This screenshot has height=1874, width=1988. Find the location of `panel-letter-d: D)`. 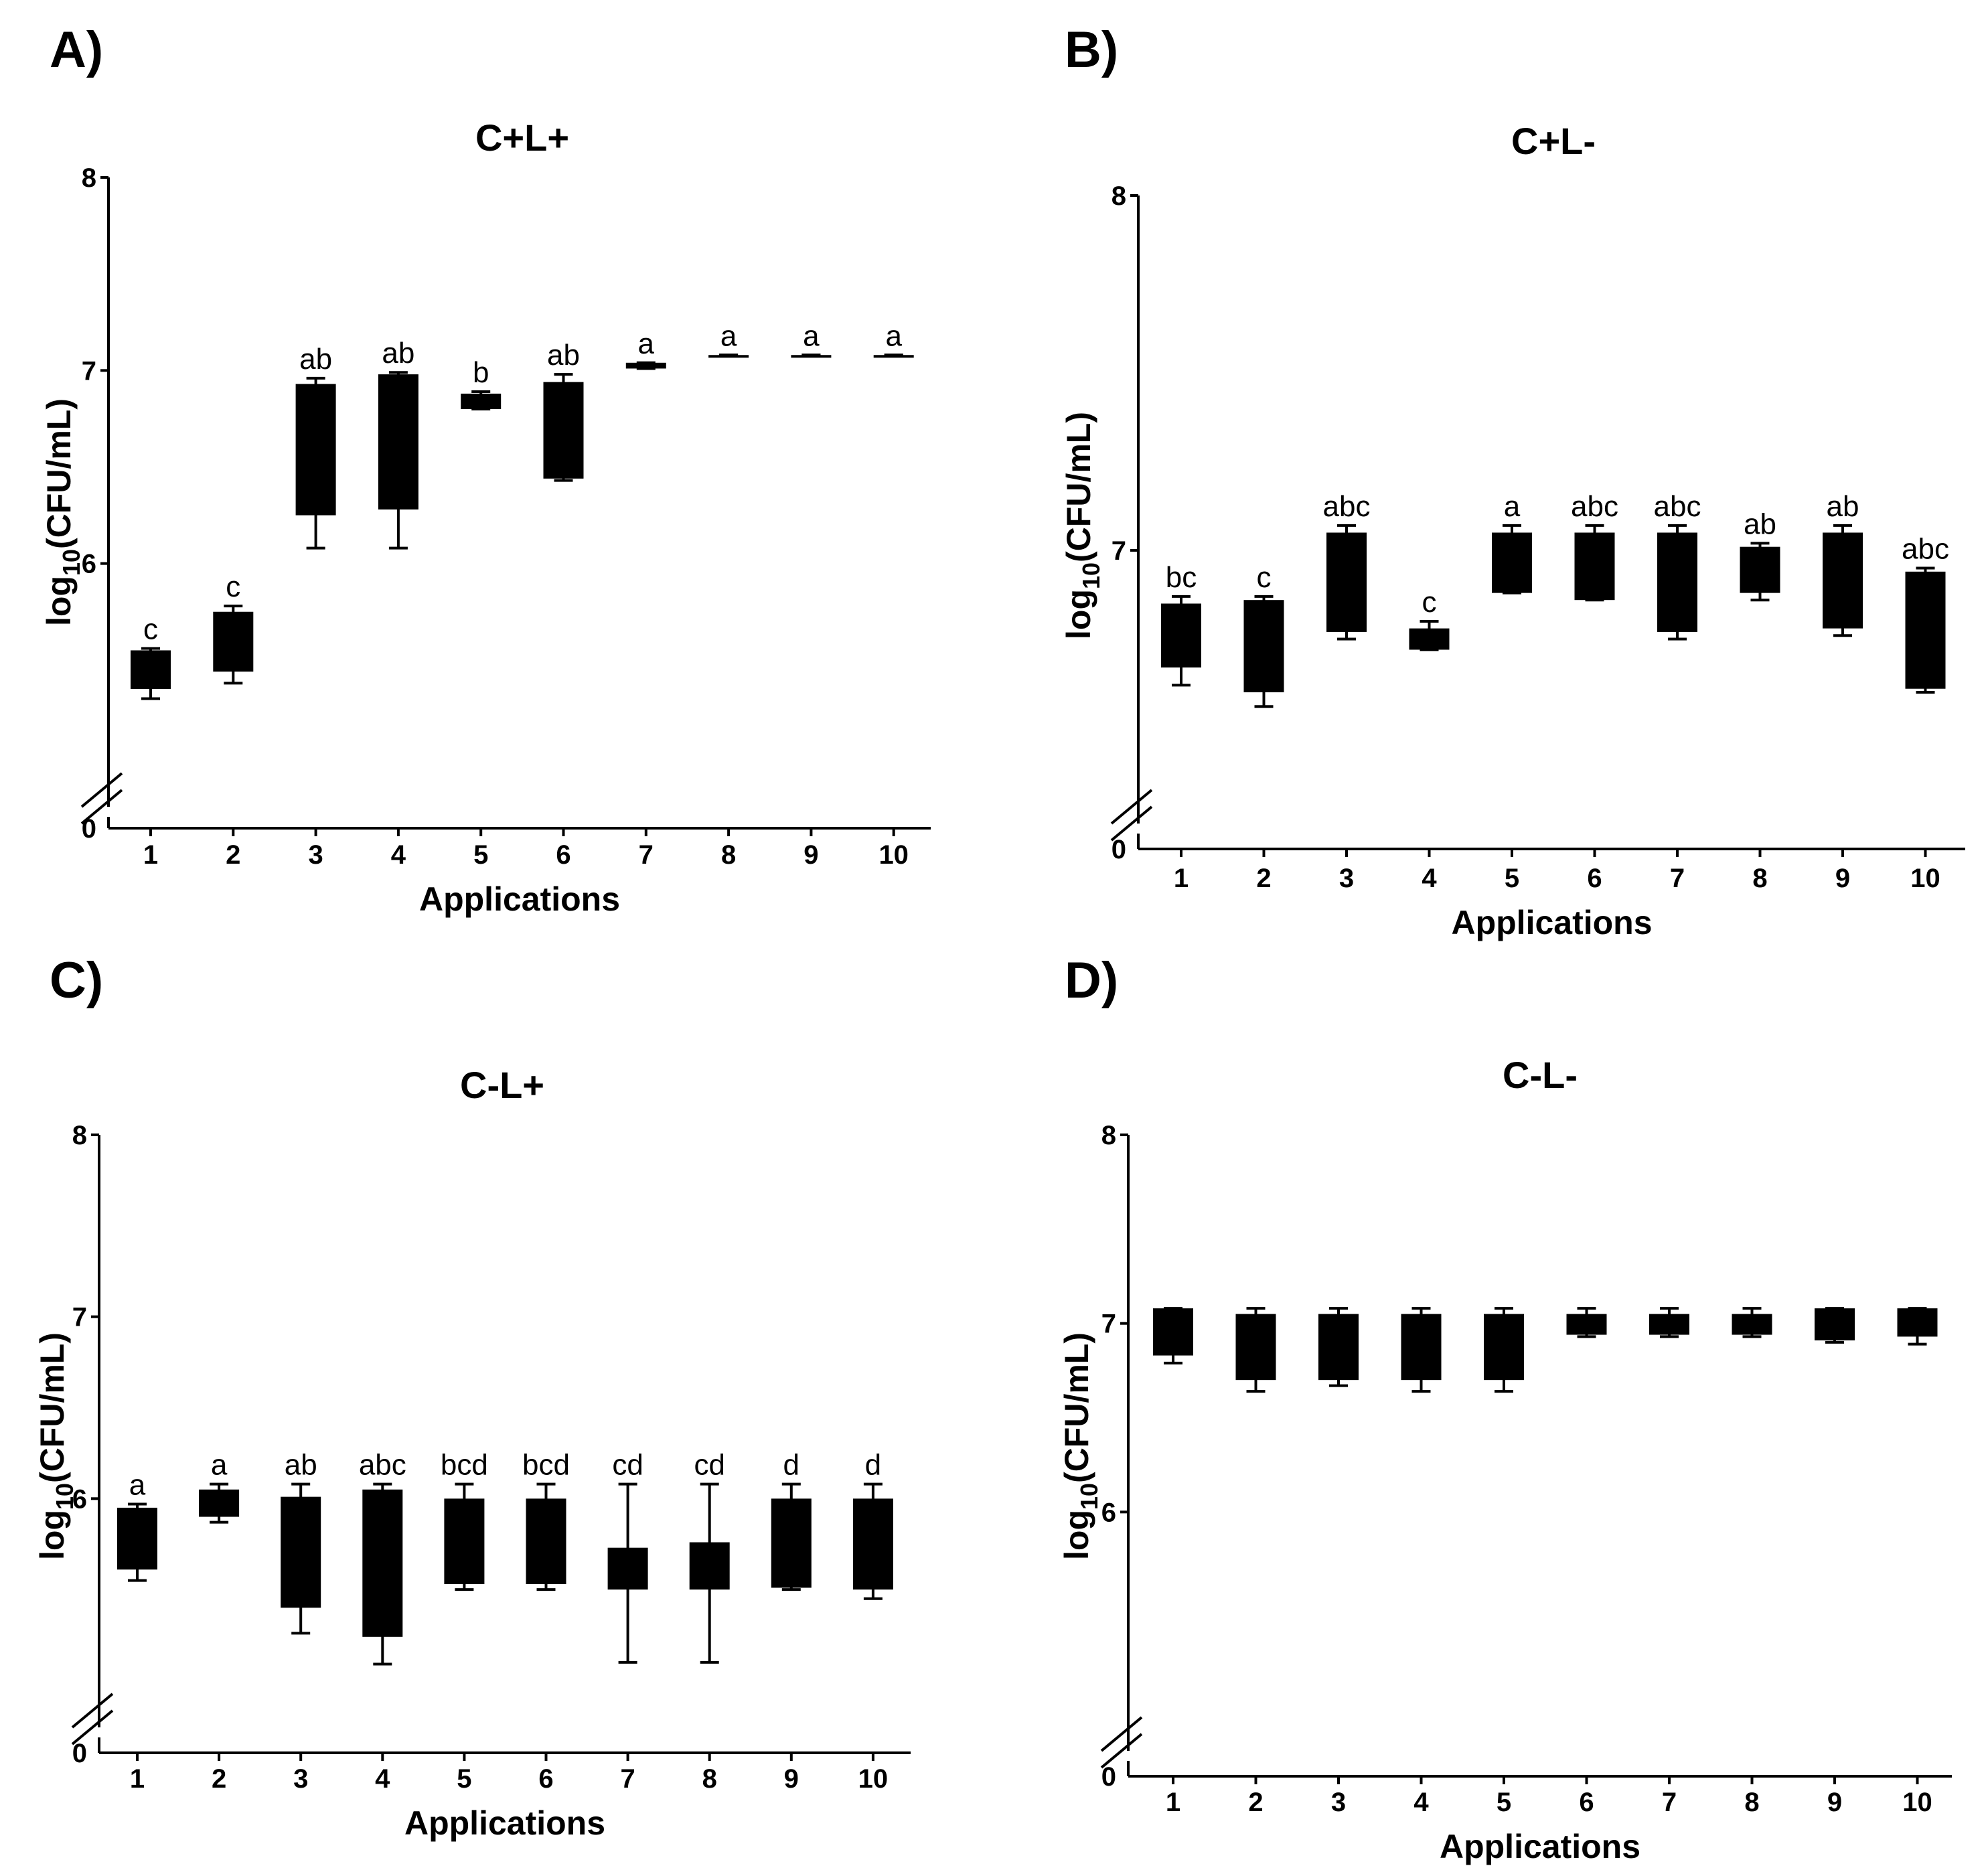

panel-letter-d: D) is located at coordinates (1091, 980).